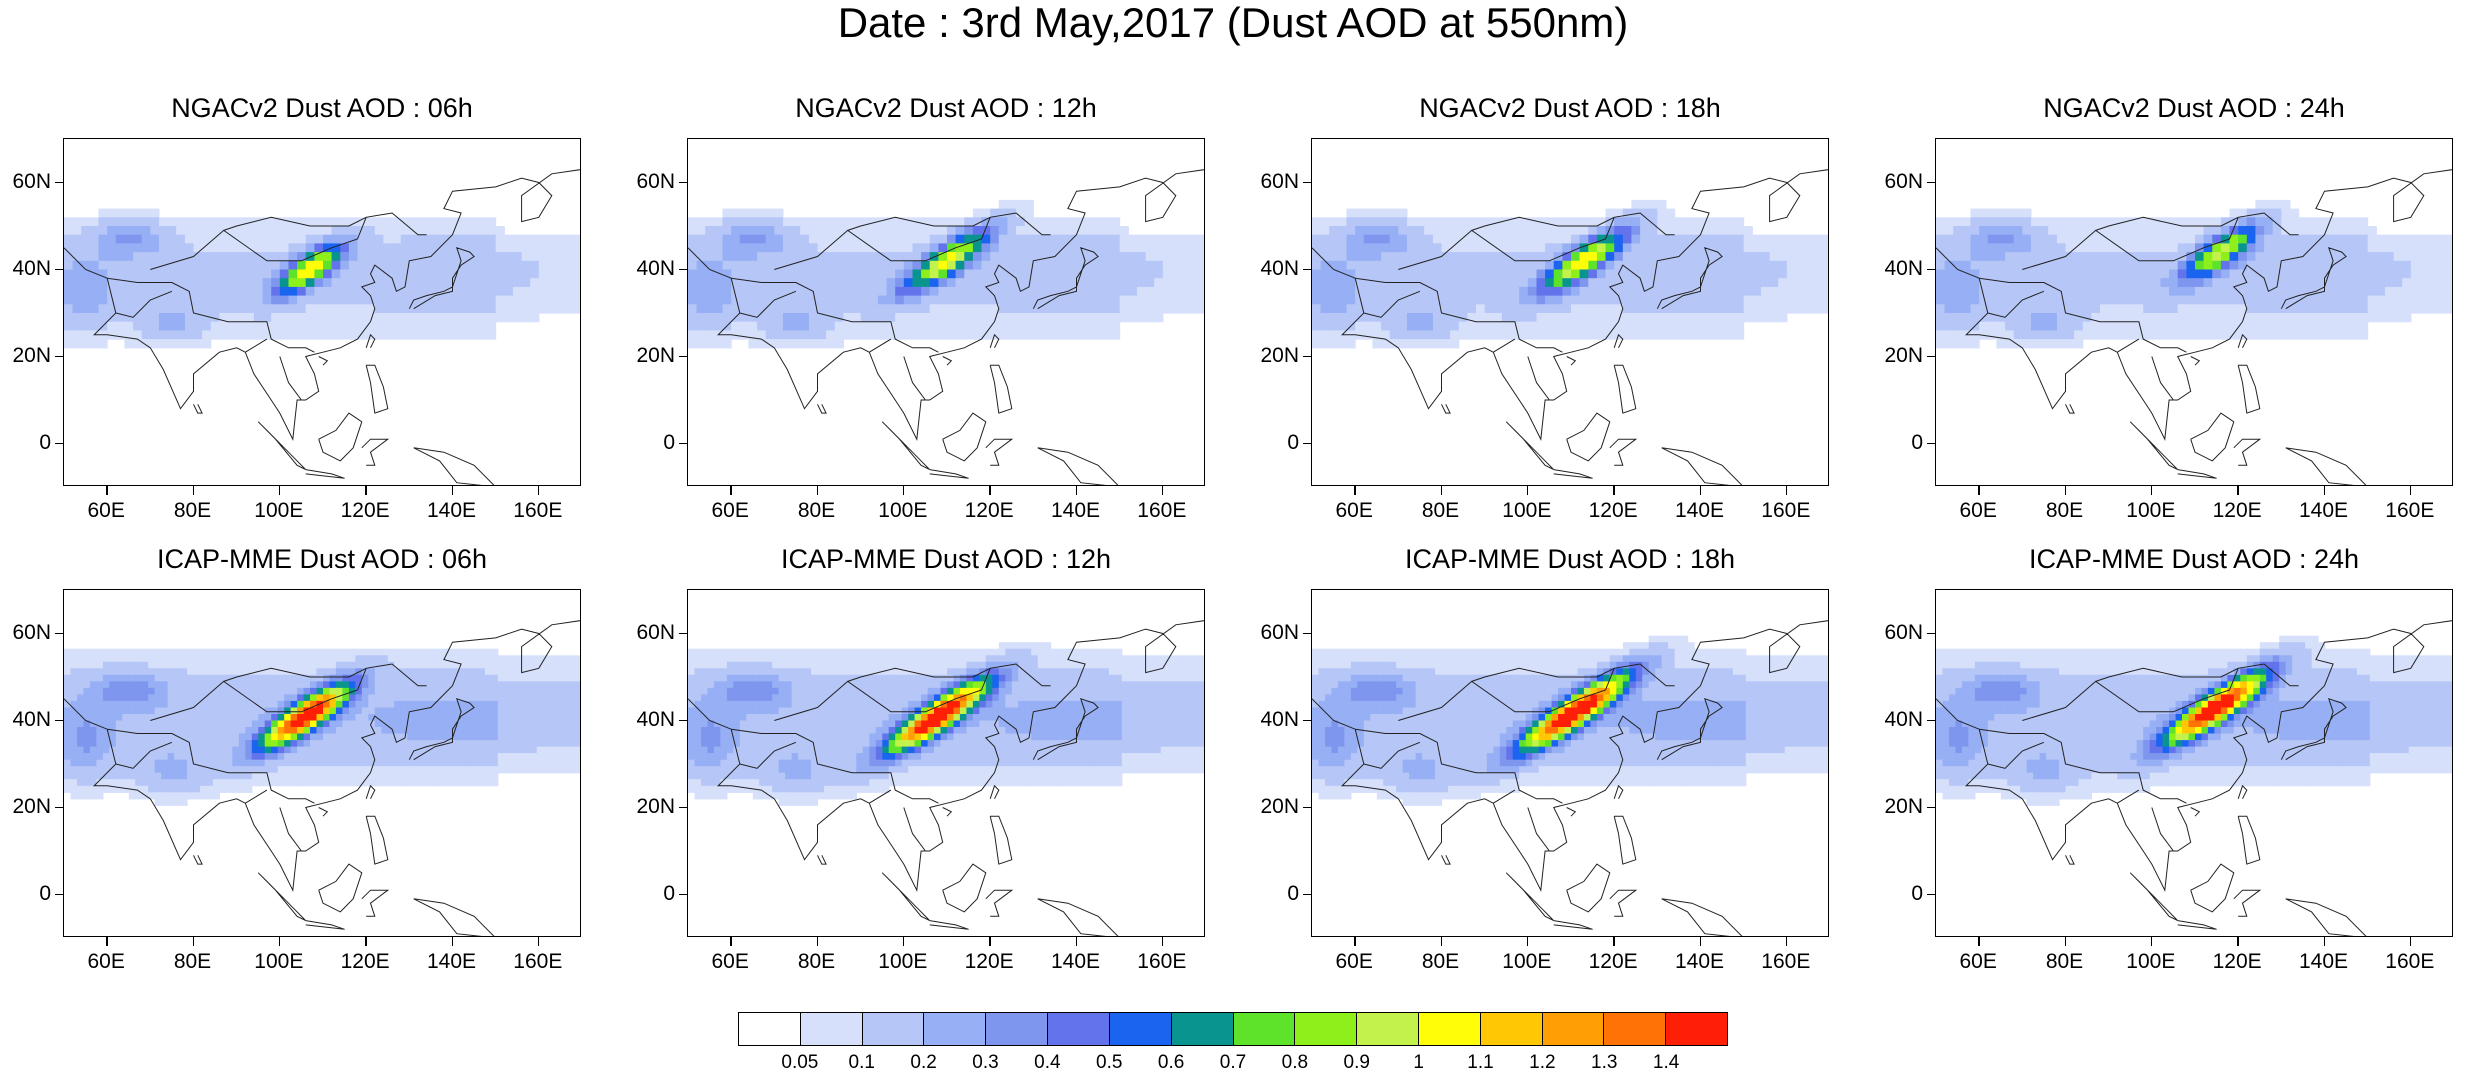  I want to click on panel-title: NGACv2 Dust AOD : 06h, so click(322, 108).